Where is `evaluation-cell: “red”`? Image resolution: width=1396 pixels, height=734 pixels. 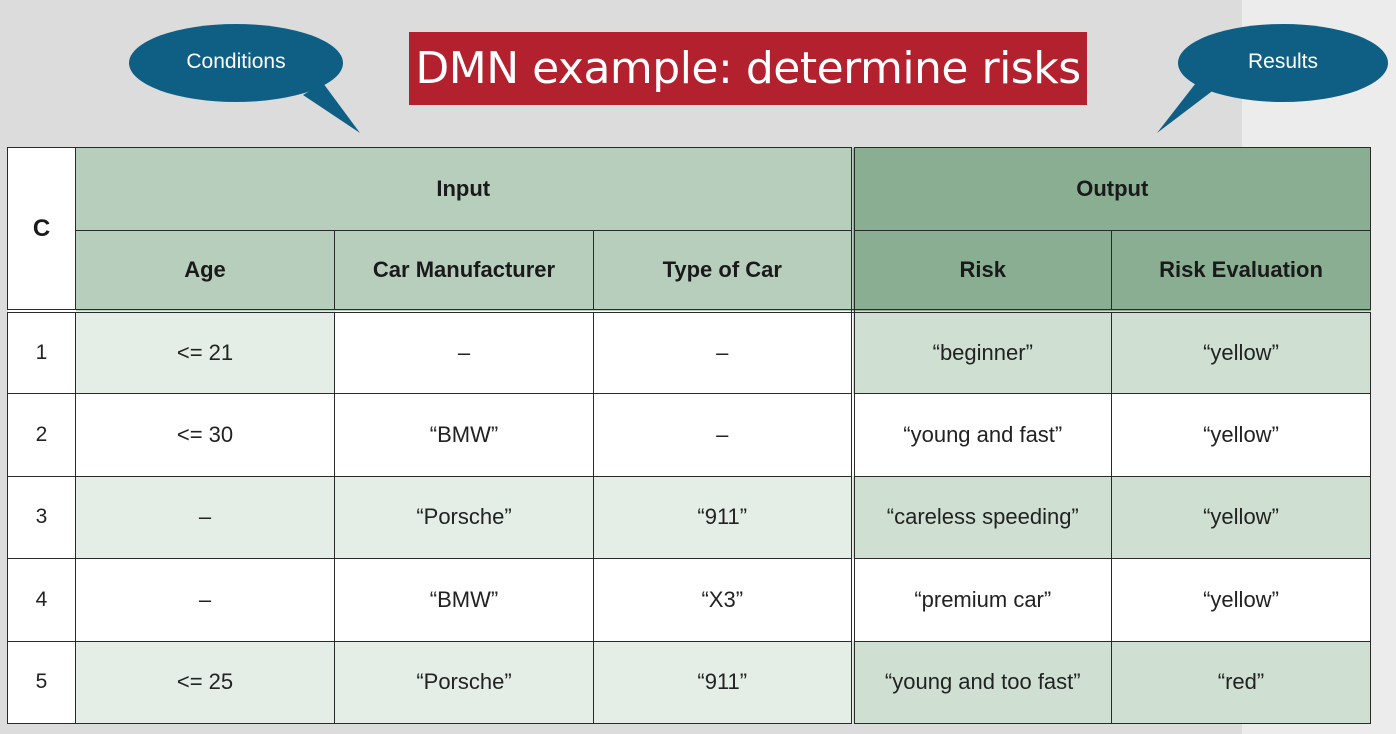
evaluation-cell: “red” is located at coordinates (1241, 682).